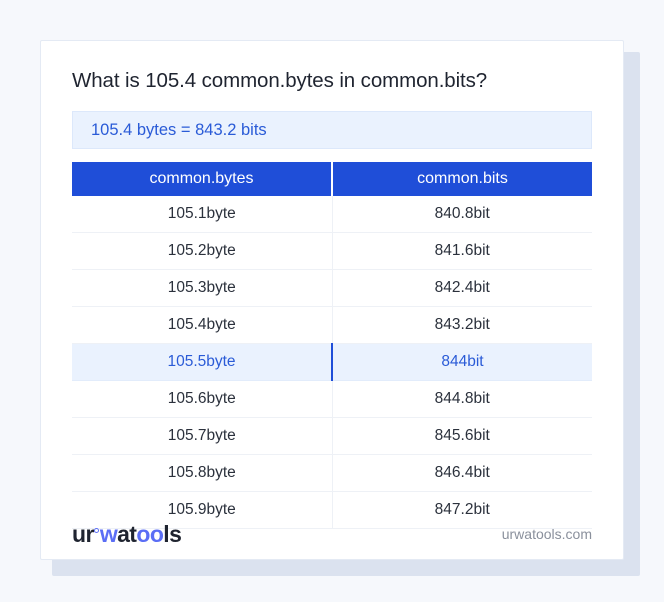 The width and height of the screenshot is (664, 602). I want to click on conversion-result-text: 105.4 bytes = 843.2 bits, so click(179, 129).